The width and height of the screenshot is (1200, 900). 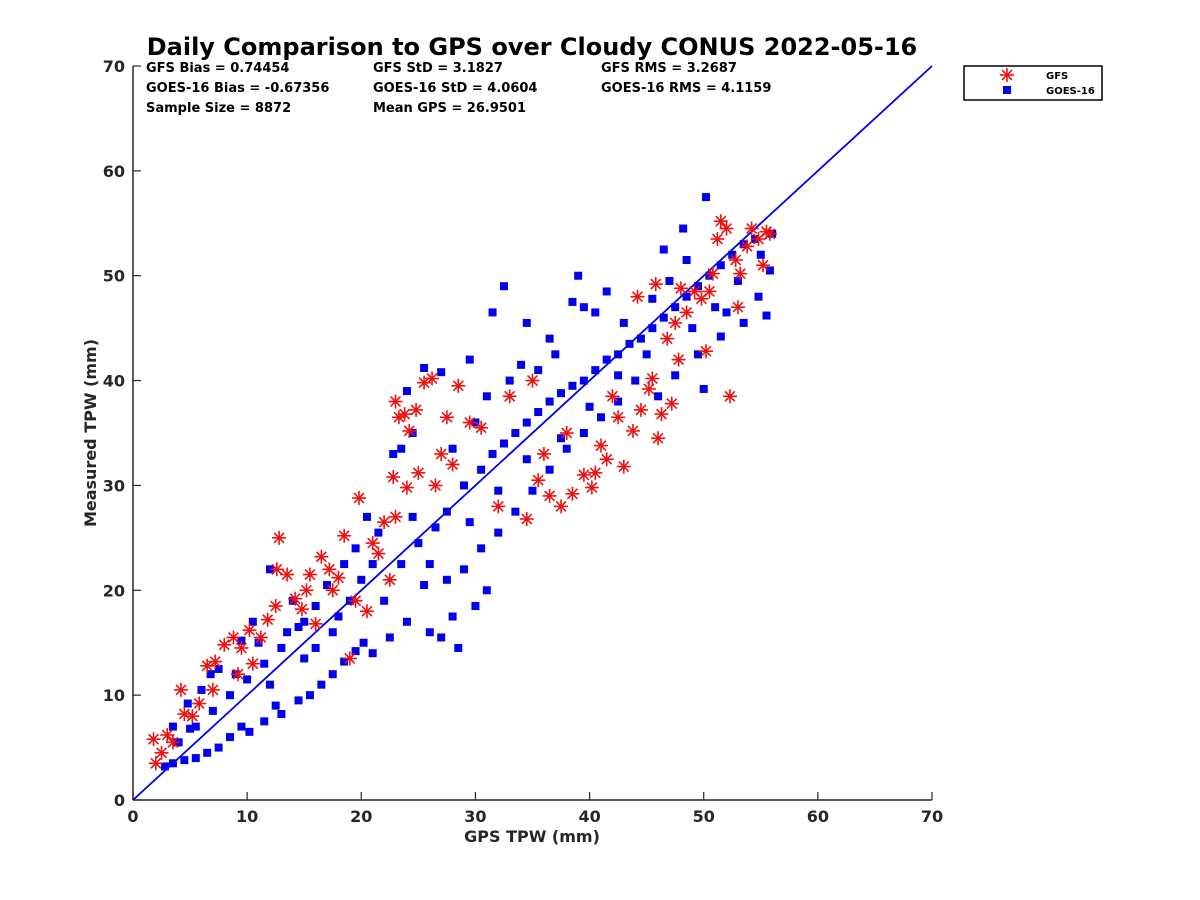 I want to click on stat-gfs-std: GFS StD = 3.1827, so click(x=438, y=68).